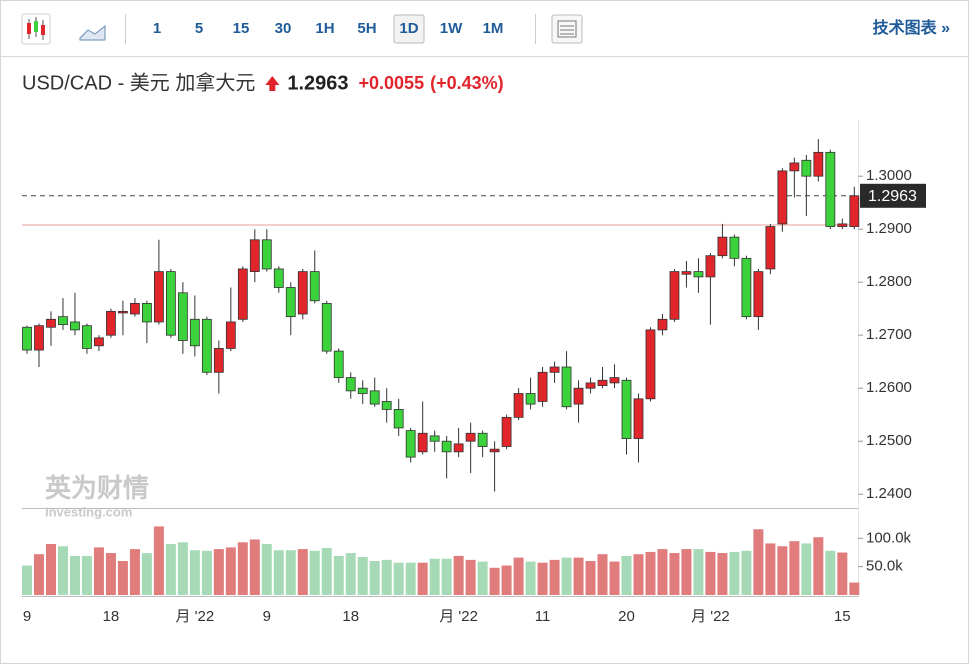  I want to click on x-tick-label: 11, so click(543, 616).